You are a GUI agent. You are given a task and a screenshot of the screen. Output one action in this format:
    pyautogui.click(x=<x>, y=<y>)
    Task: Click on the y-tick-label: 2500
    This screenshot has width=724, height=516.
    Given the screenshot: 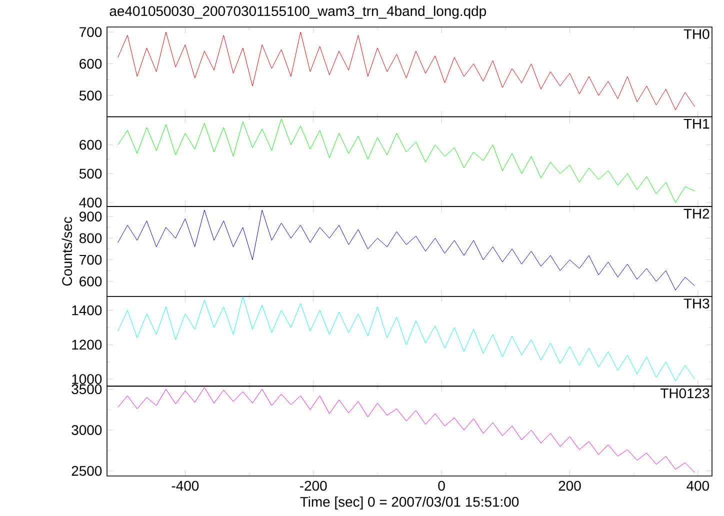 What is the action you would take?
    pyautogui.click(x=87, y=471)
    